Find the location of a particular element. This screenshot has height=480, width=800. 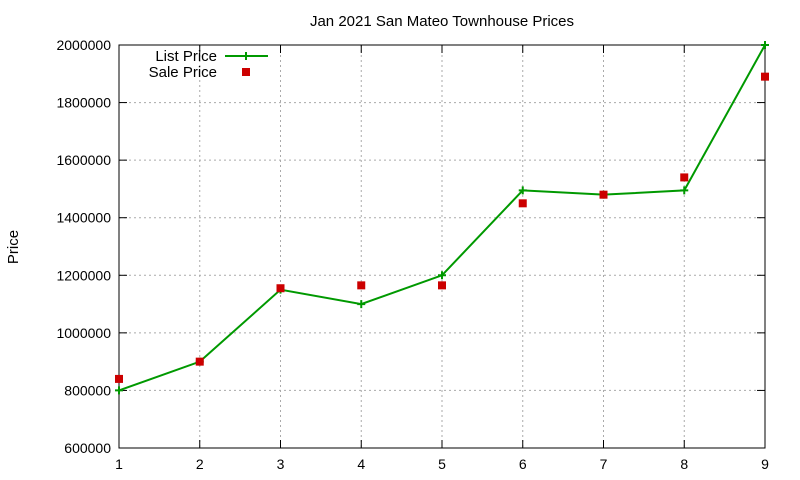

legend-plus-marker is located at coordinates (246, 56).